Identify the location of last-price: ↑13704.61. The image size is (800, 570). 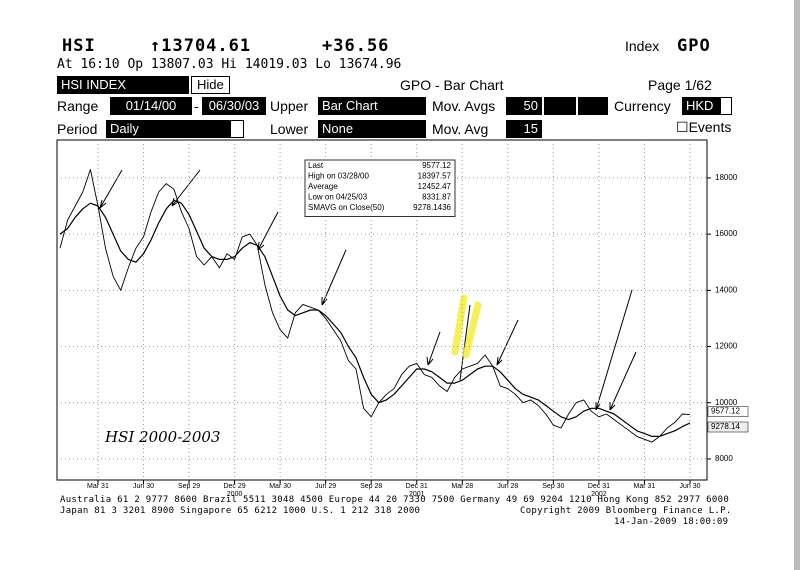
(201, 46).